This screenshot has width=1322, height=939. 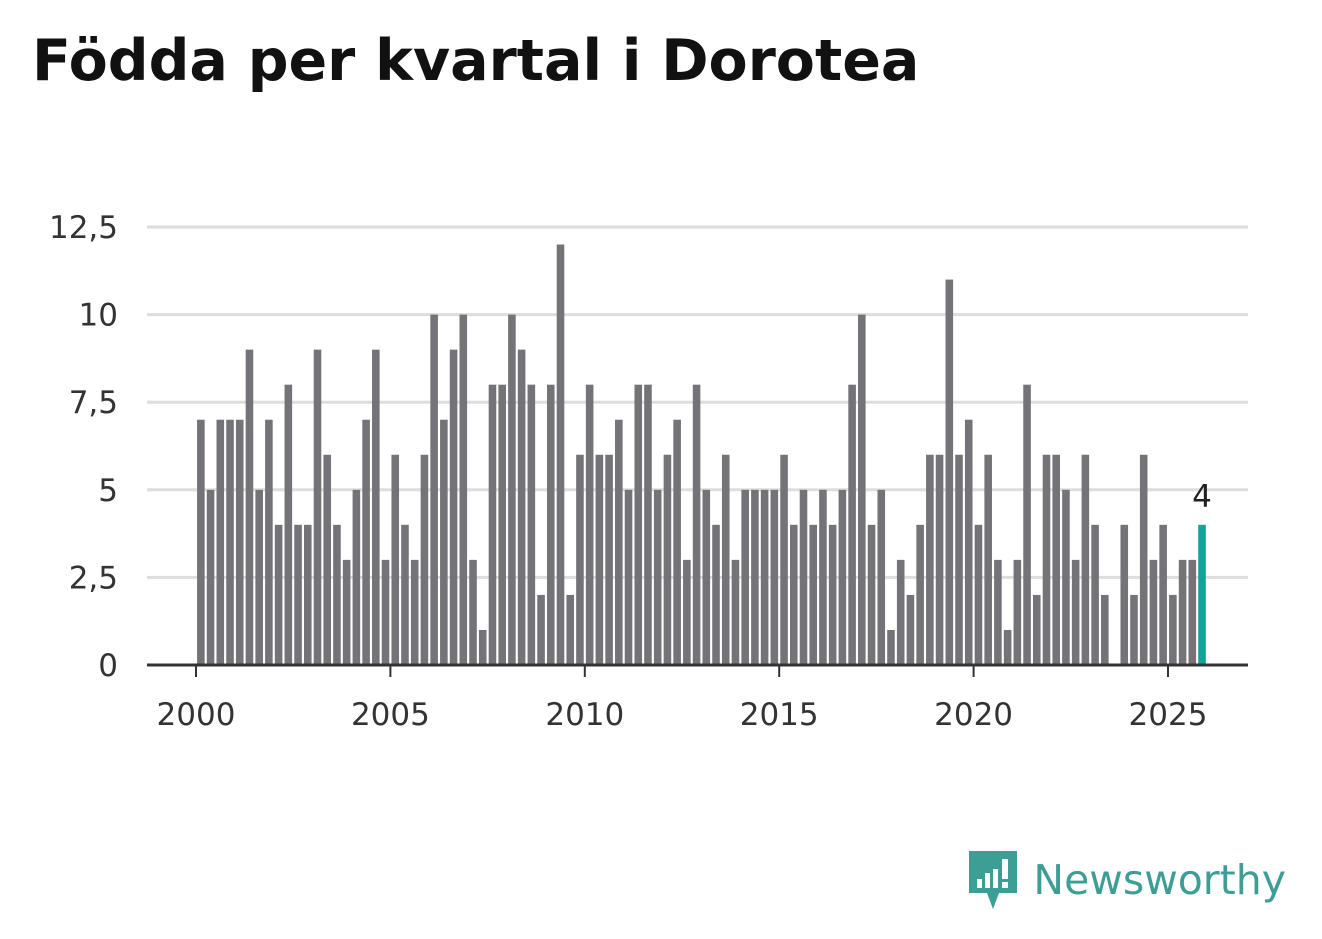 I want to click on newsworthy-logo-icon, so click(x=993, y=880).